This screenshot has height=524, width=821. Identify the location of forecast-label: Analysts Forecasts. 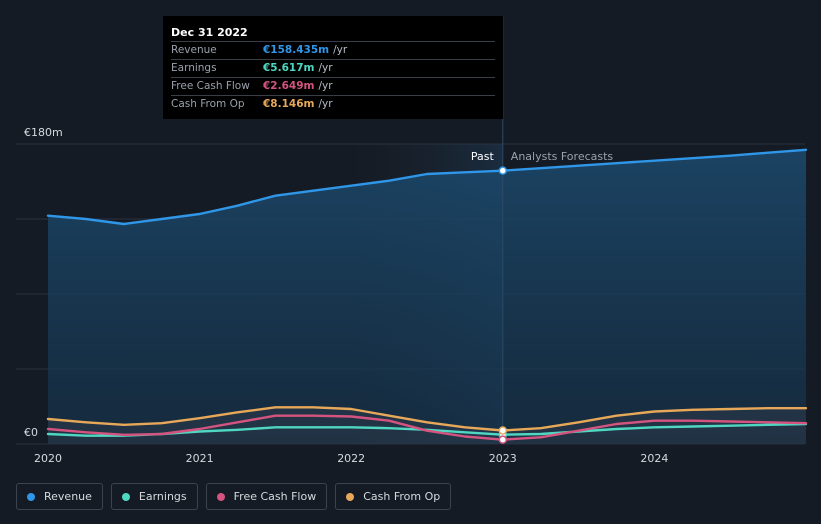
(562, 156).